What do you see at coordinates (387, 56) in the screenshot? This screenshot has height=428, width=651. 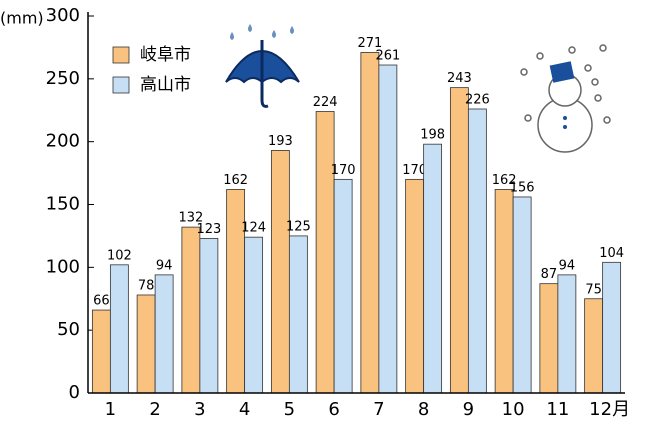 I see `data-label: 261` at bounding box center [387, 56].